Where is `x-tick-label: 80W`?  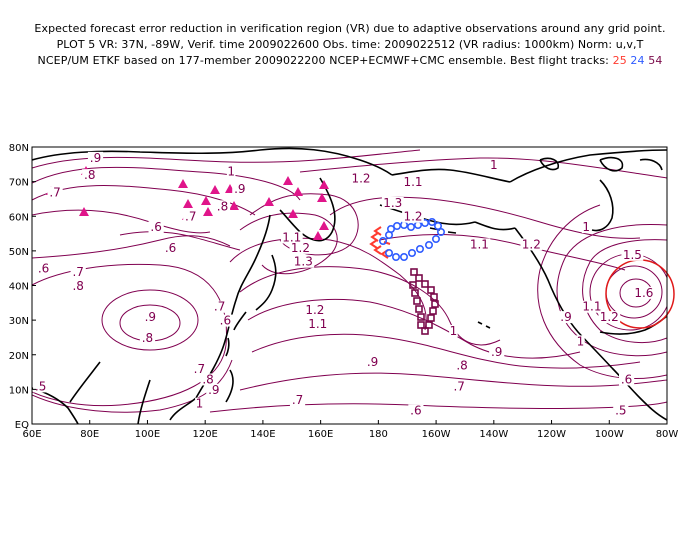
x-tick-label: 80W is located at coordinates (667, 434).